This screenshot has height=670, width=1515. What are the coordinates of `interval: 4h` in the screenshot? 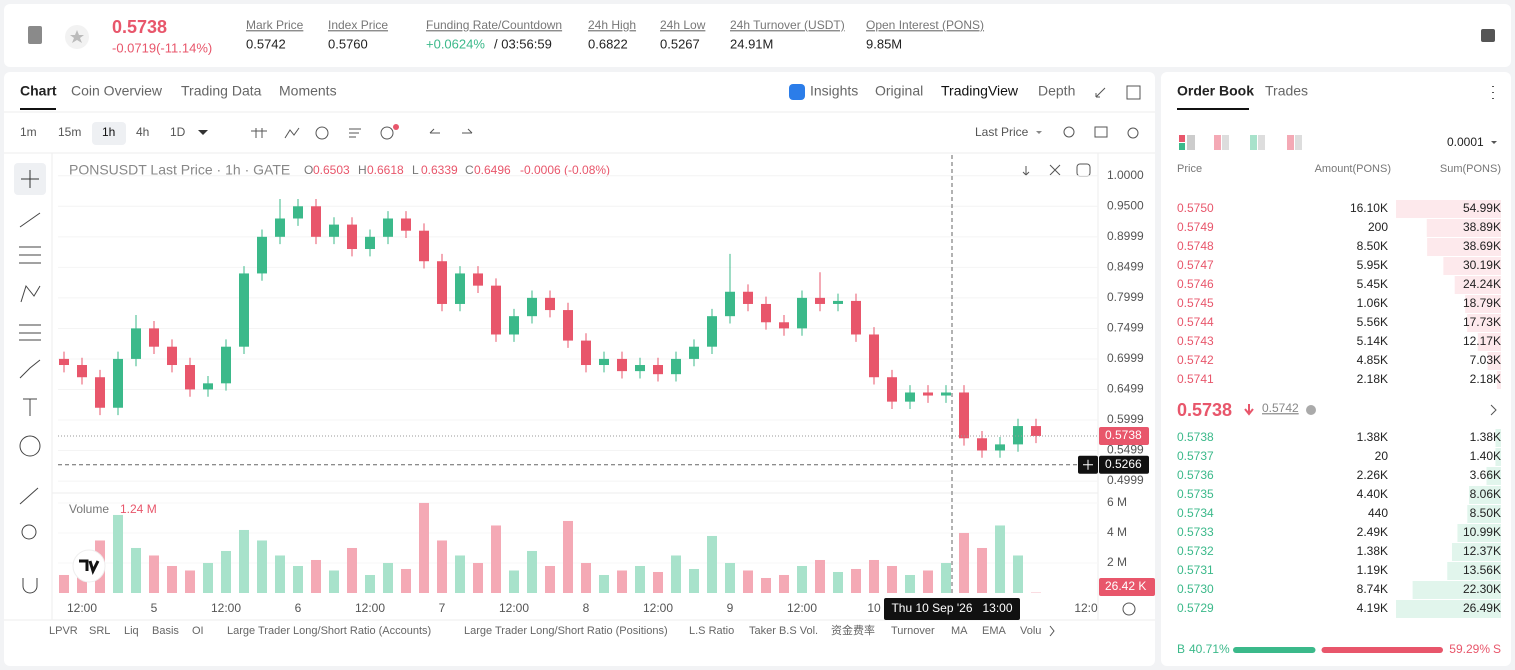 It's located at (142, 132).